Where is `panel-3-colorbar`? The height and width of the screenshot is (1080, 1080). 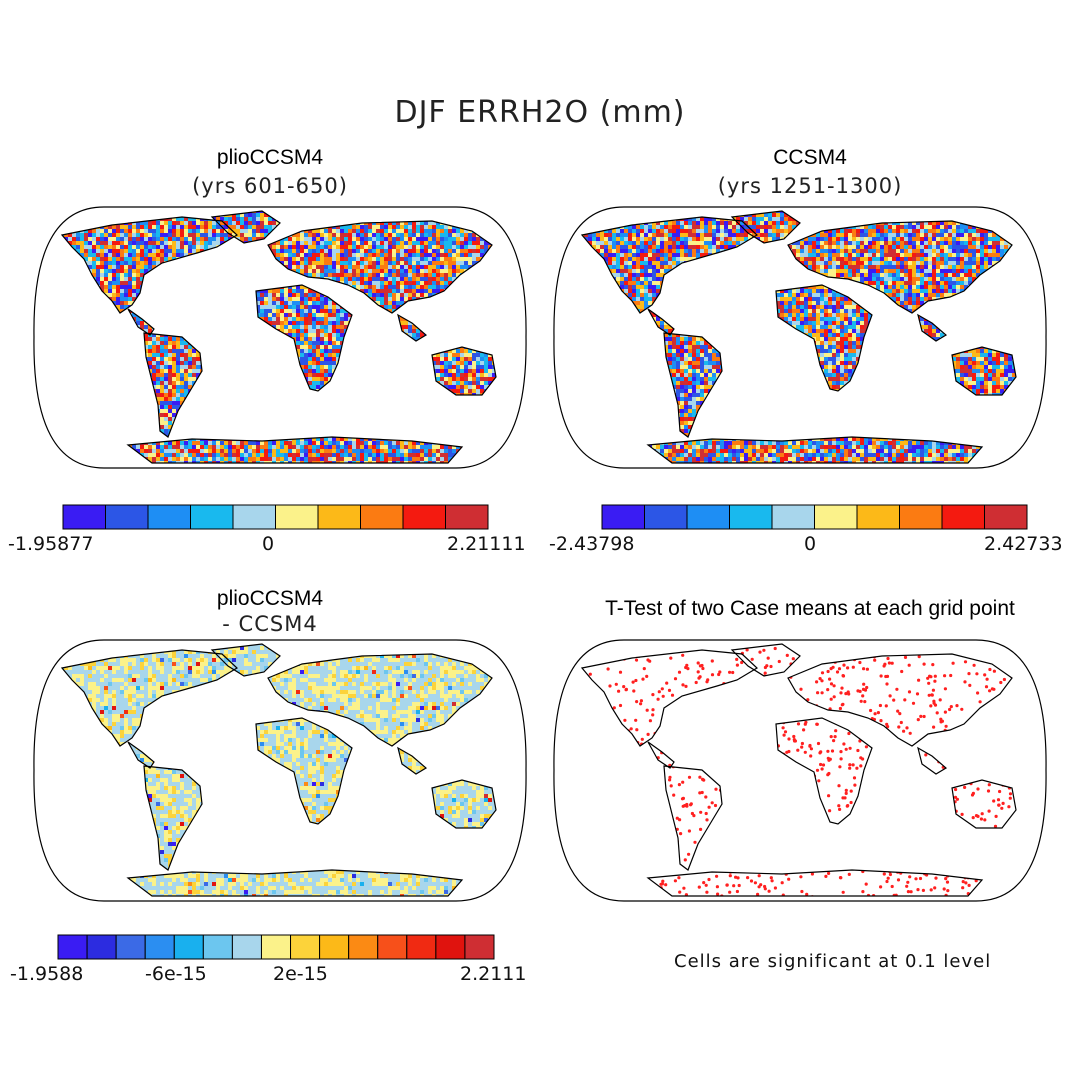
panel-3-colorbar is located at coordinates (276, 947).